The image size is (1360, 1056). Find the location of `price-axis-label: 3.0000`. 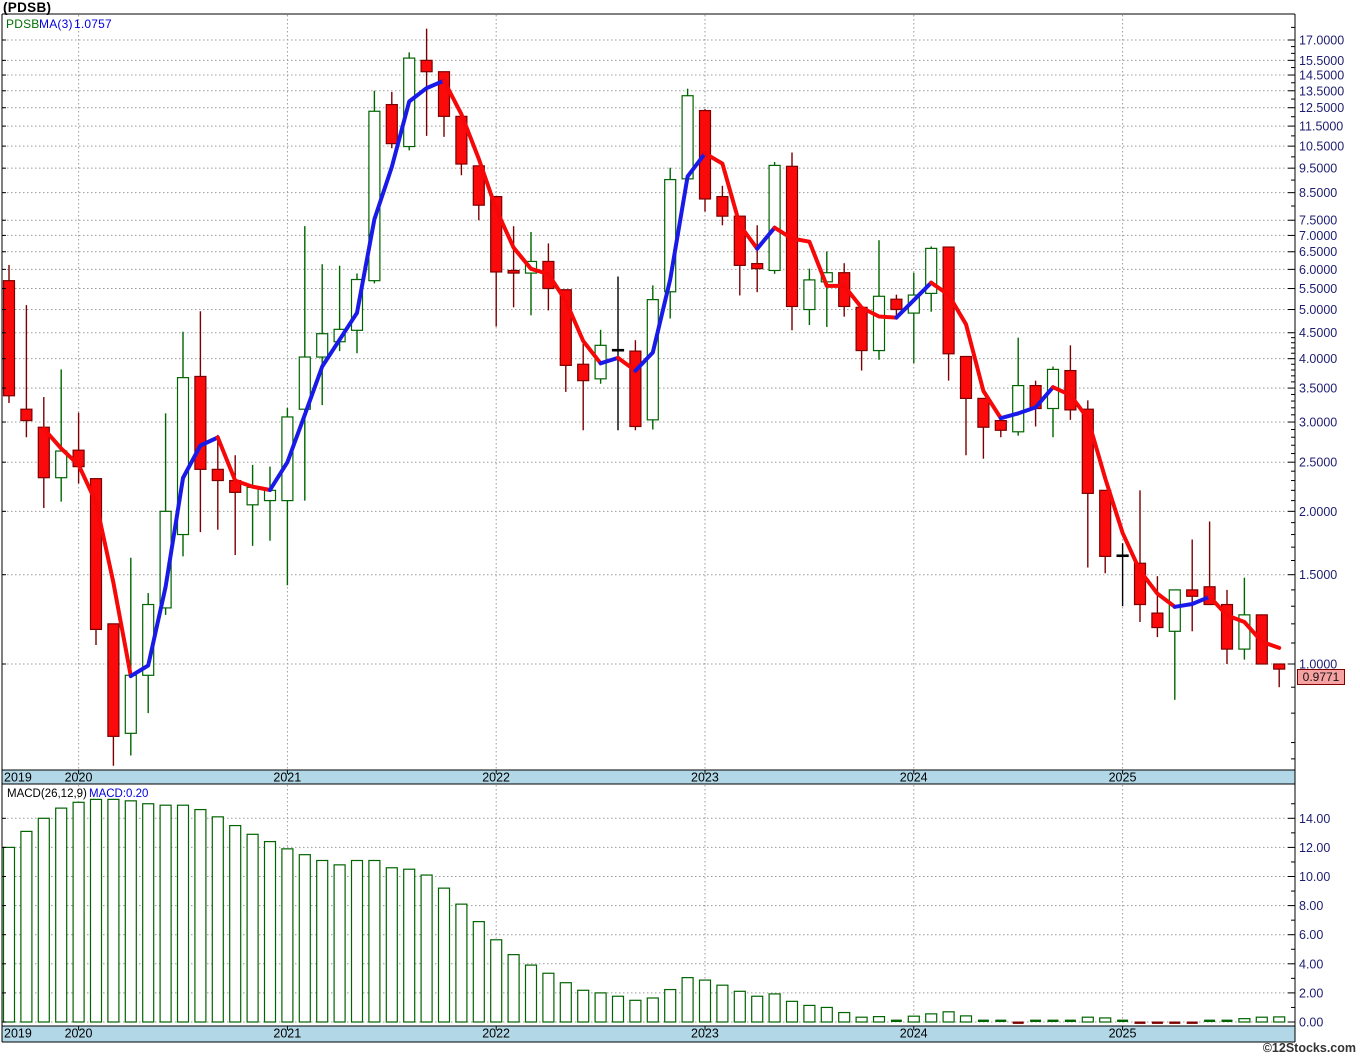

price-axis-label: 3.0000 is located at coordinates (1318, 423).